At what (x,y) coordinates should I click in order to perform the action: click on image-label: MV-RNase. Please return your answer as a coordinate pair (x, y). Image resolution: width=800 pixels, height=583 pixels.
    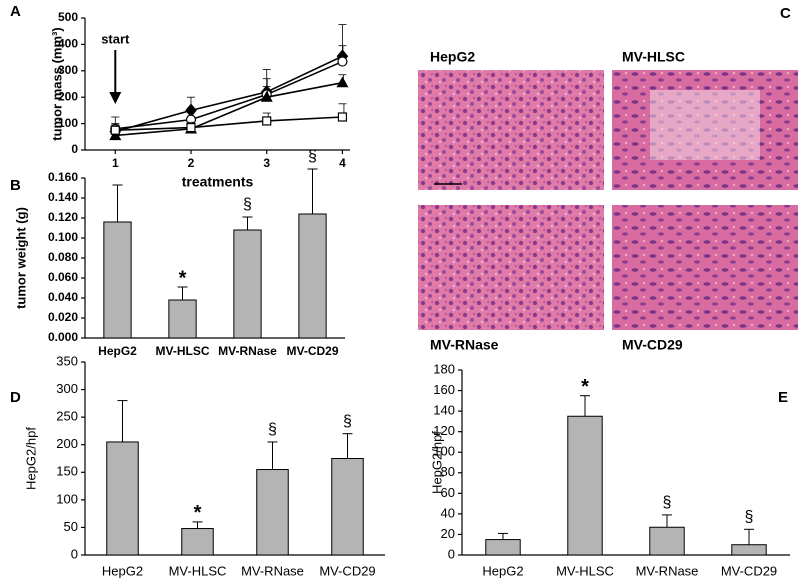
    Looking at the image, I should click on (464, 345).